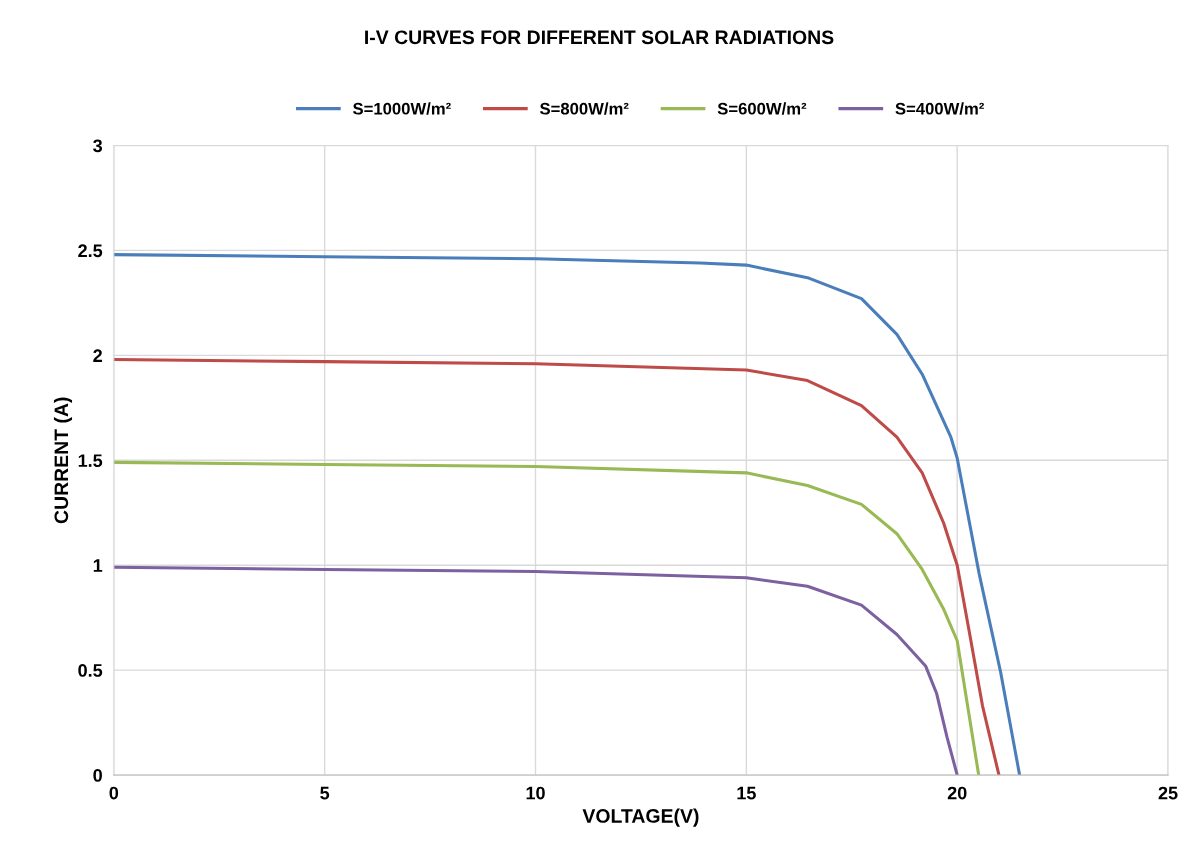 This screenshot has width=1198, height=866. I want to click on legend-label: S=1000W/m², so click(402, 108).